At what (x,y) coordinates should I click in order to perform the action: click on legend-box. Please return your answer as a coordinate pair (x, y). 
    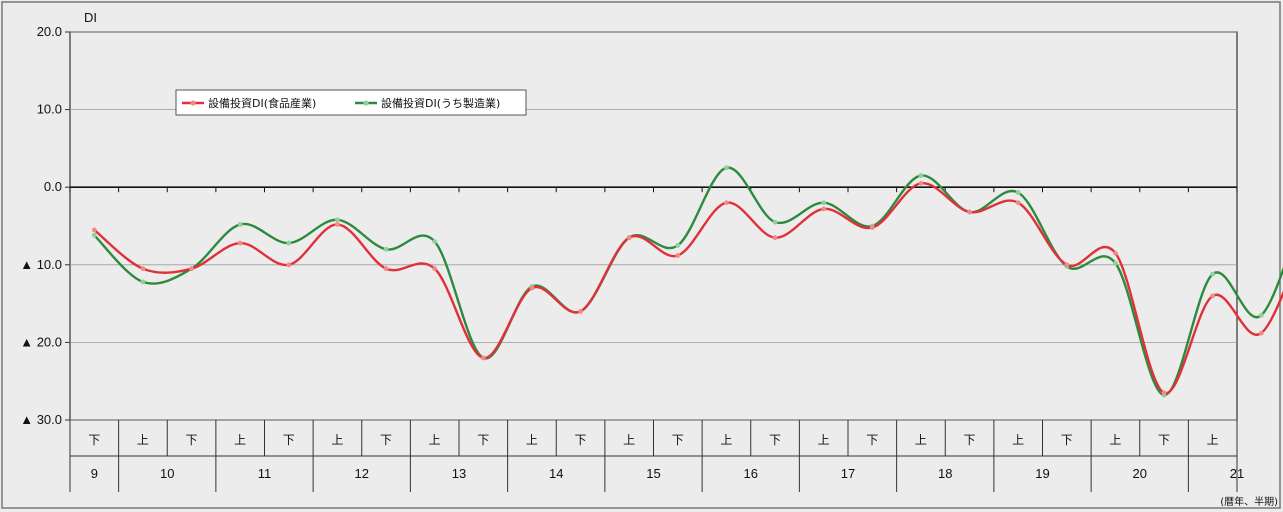
    Looking at the image, I should click on (351, 102).